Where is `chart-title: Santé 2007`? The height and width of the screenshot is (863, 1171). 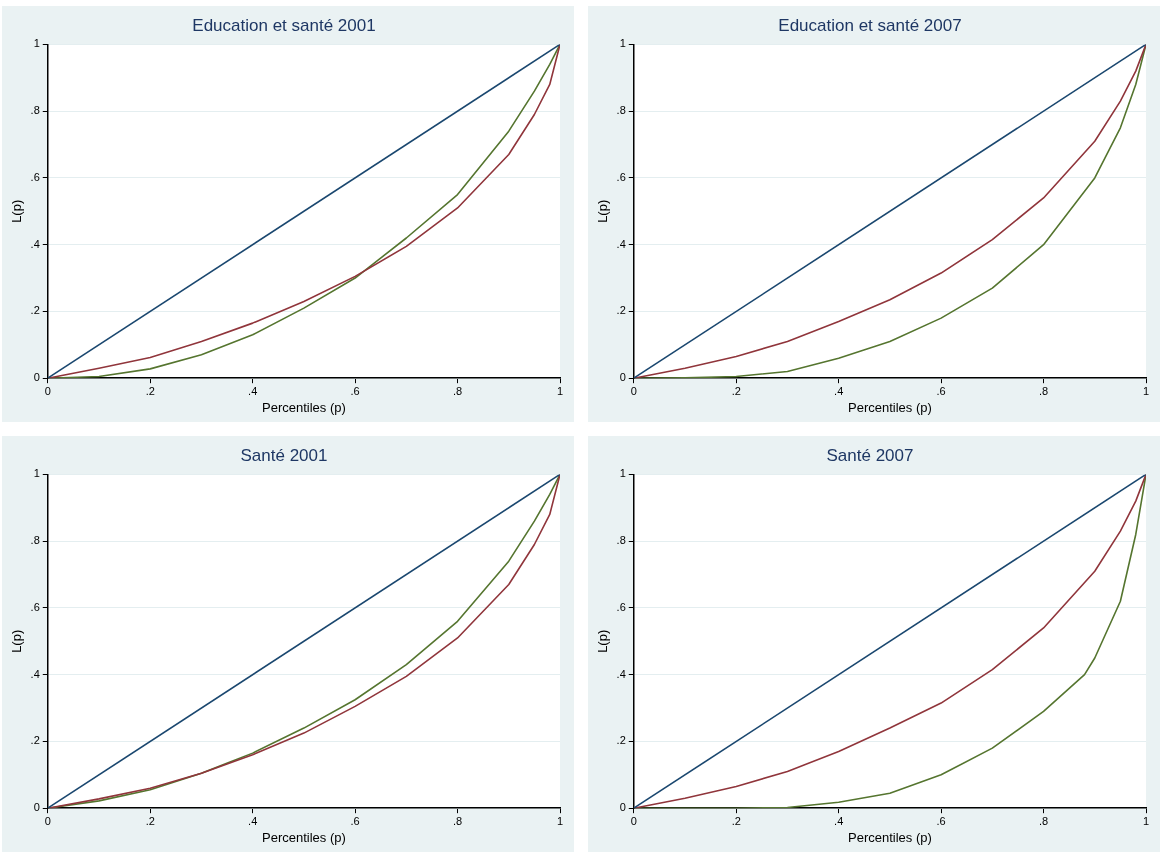
chart-title: Santé 2007 is located at coordinates (870, 455).